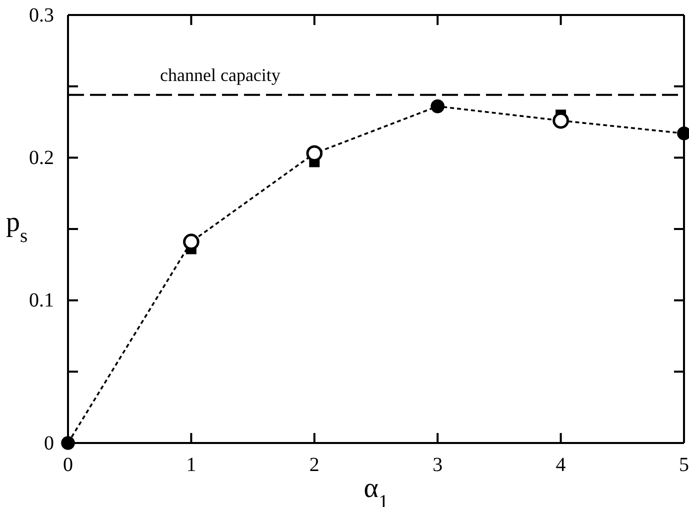 Image resolution: width=689 pixels, height=507 pixels. Describe the element at coordinates (49, 443) in the screenshot. I see `y-tick-label: 0` at that location.